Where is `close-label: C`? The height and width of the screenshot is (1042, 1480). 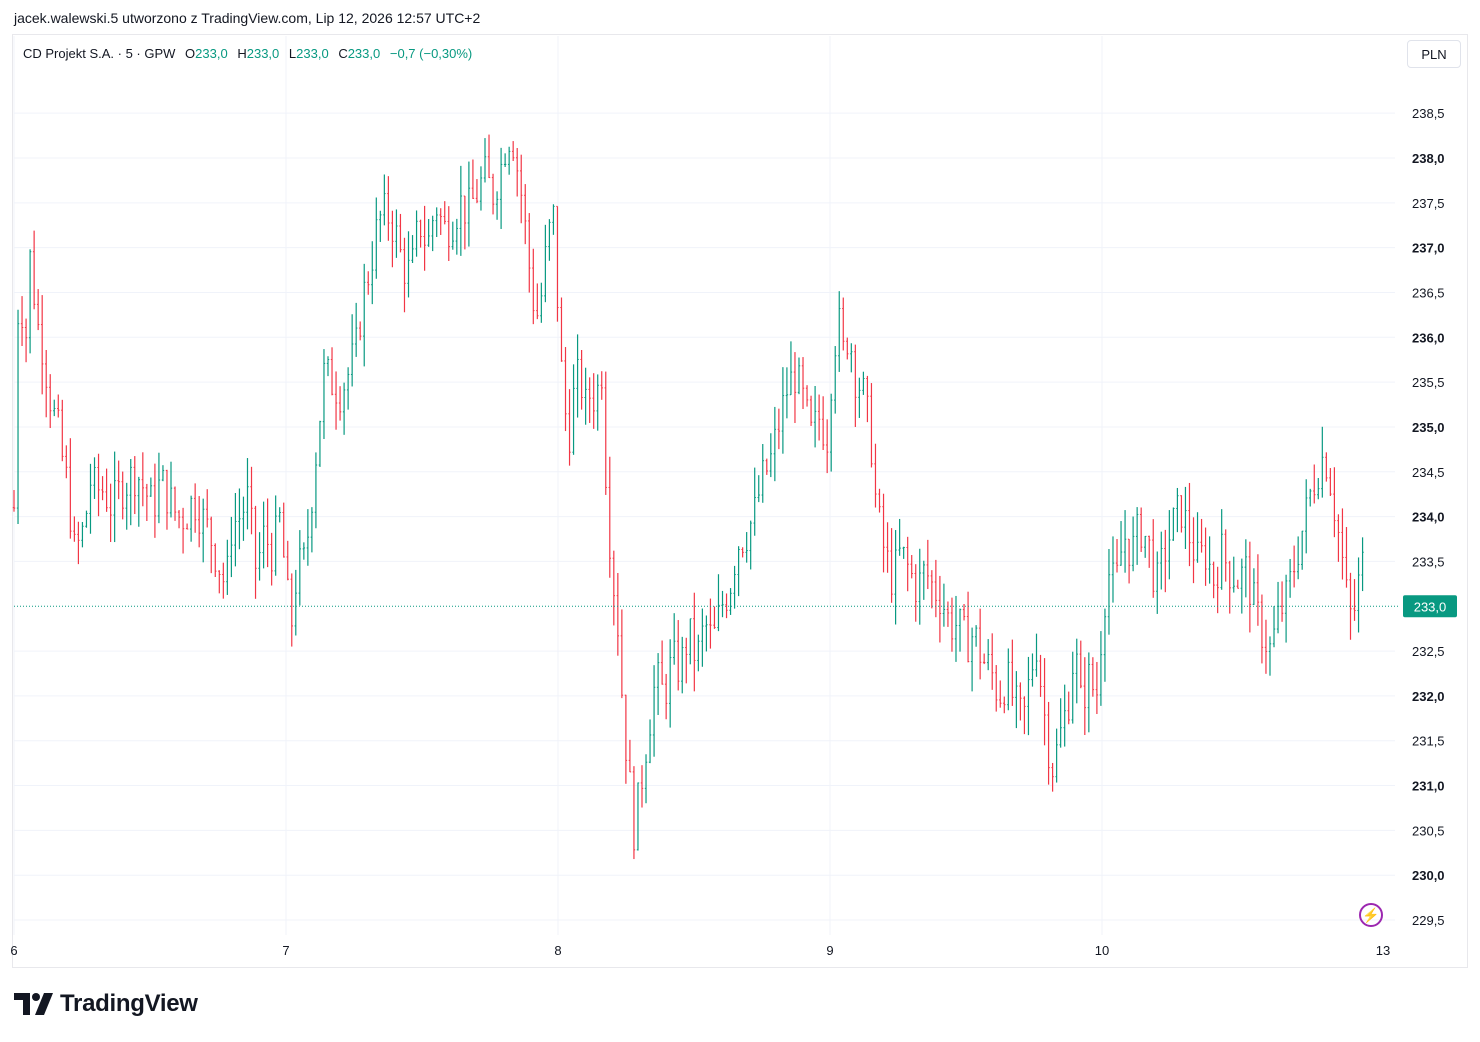
close-label: C is located at coordinates (343, 53).